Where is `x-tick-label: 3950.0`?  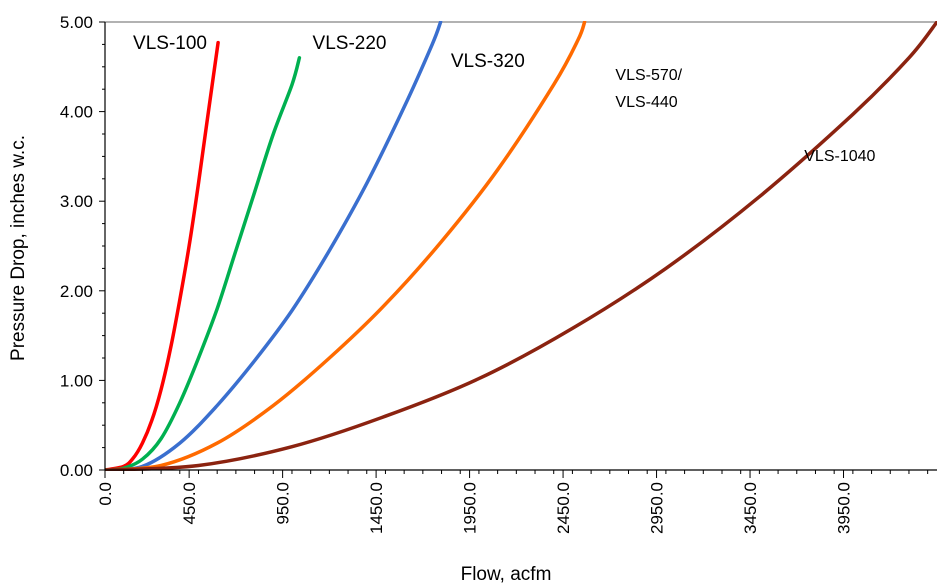 x-tick-label: 3950.0 is located at coordinates (844, 508).